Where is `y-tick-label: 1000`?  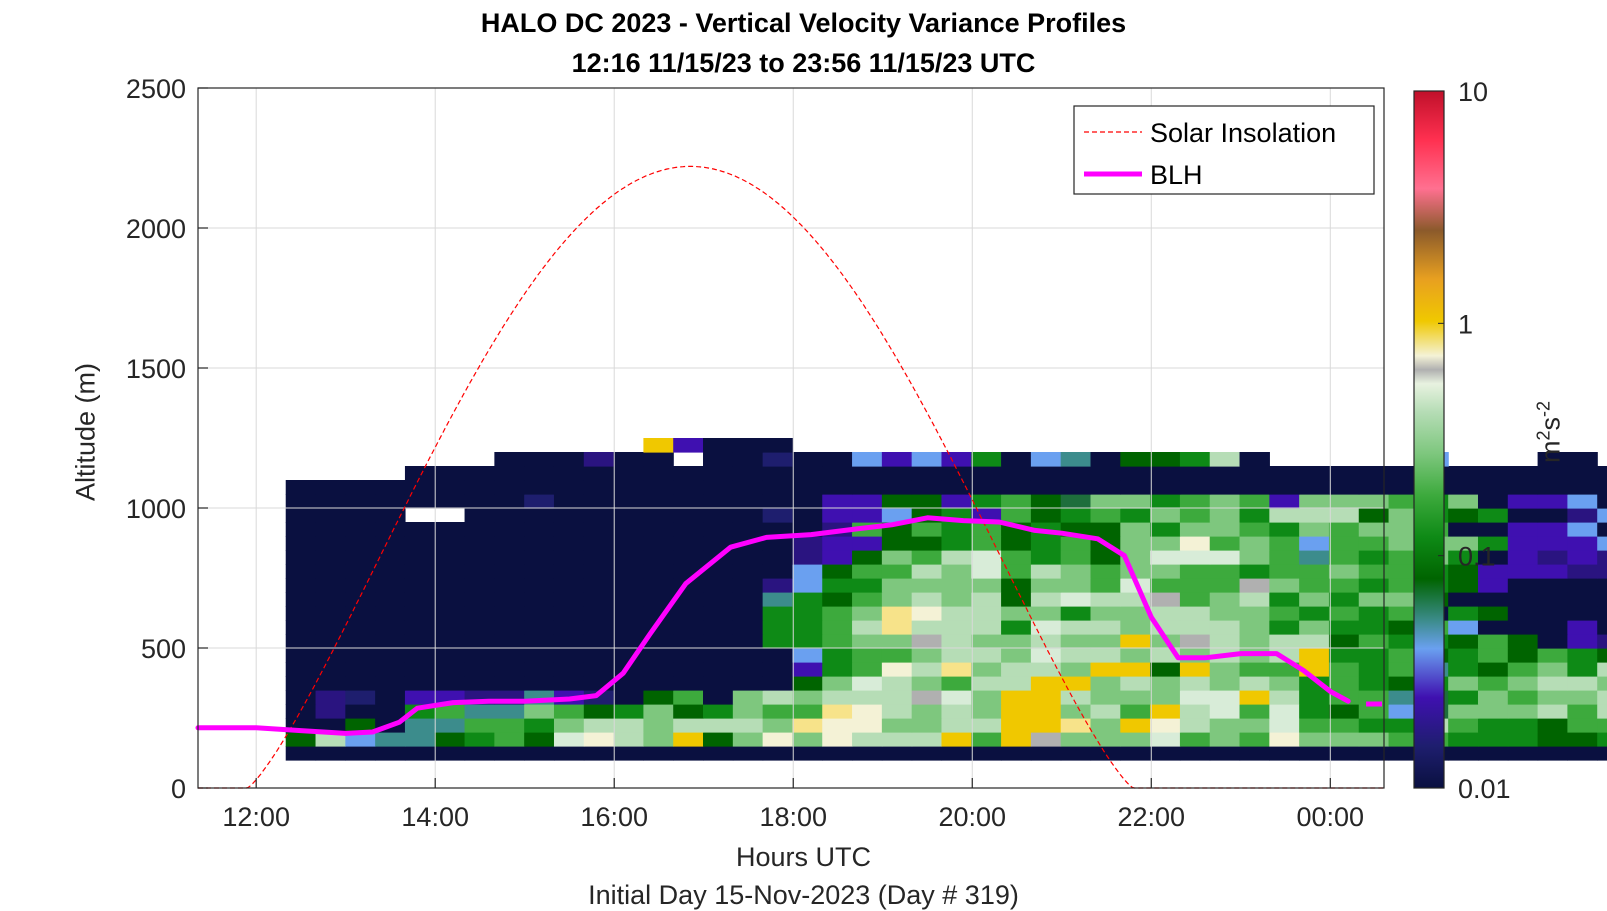
y-tick-label: 1000 is located at coordinates (156, 509).